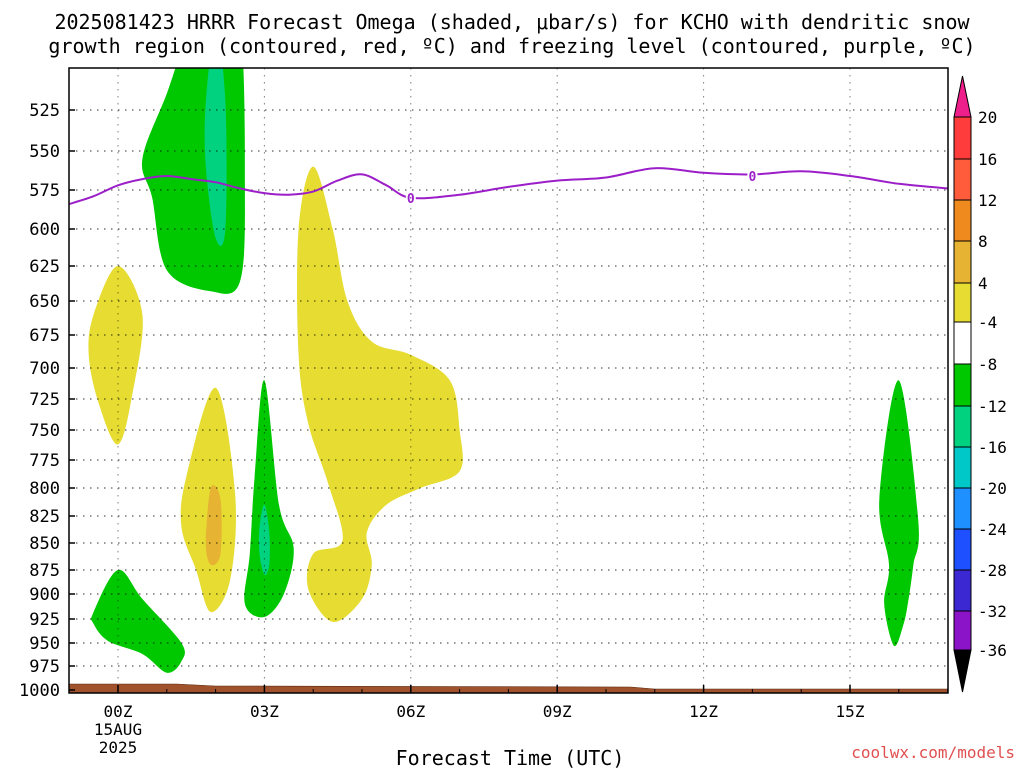  Describe the element at coordinates (44, 152) in the screenshot. I see `y-tick-label: 550` at that location.